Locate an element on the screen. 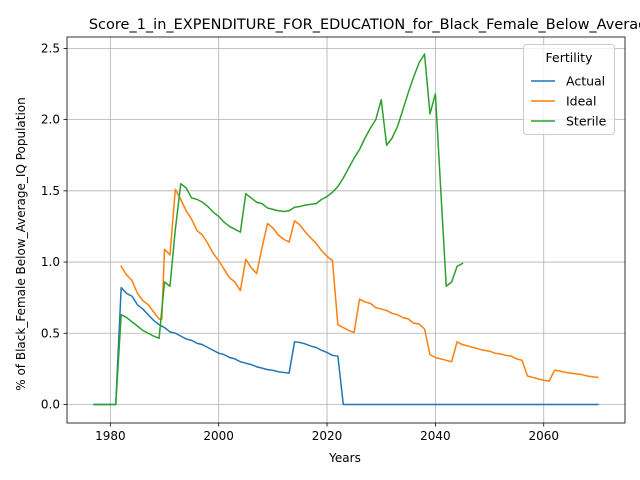 Image resolution: width=640 pixels, height=480 pixels. legend: Fertility Actual Ideal Sterile is located at coordinates (569, 89).